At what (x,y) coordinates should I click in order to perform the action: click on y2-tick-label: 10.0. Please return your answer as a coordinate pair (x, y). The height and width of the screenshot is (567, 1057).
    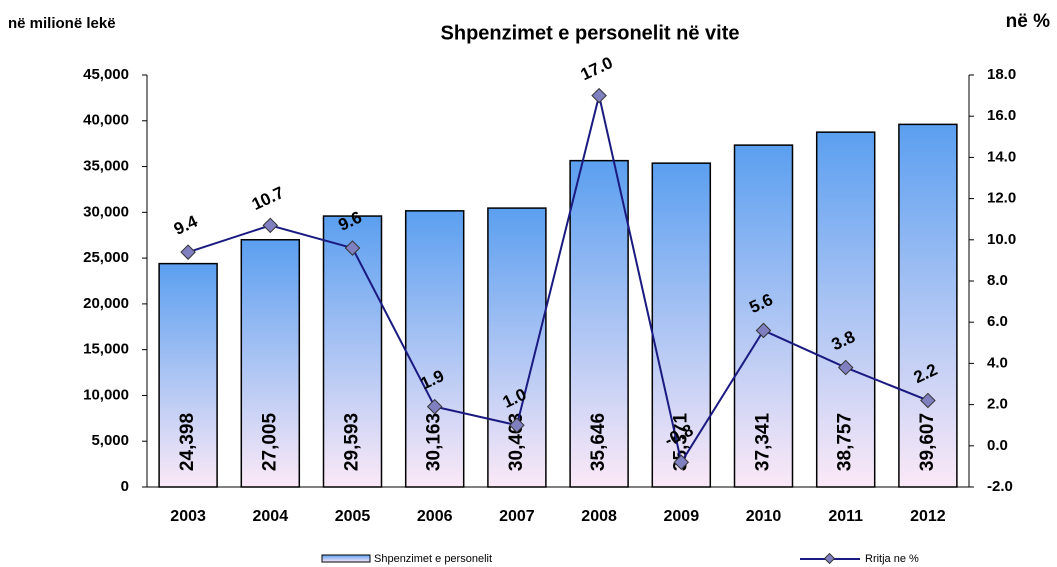
    Looking at the image, I should click on (1001, 239).